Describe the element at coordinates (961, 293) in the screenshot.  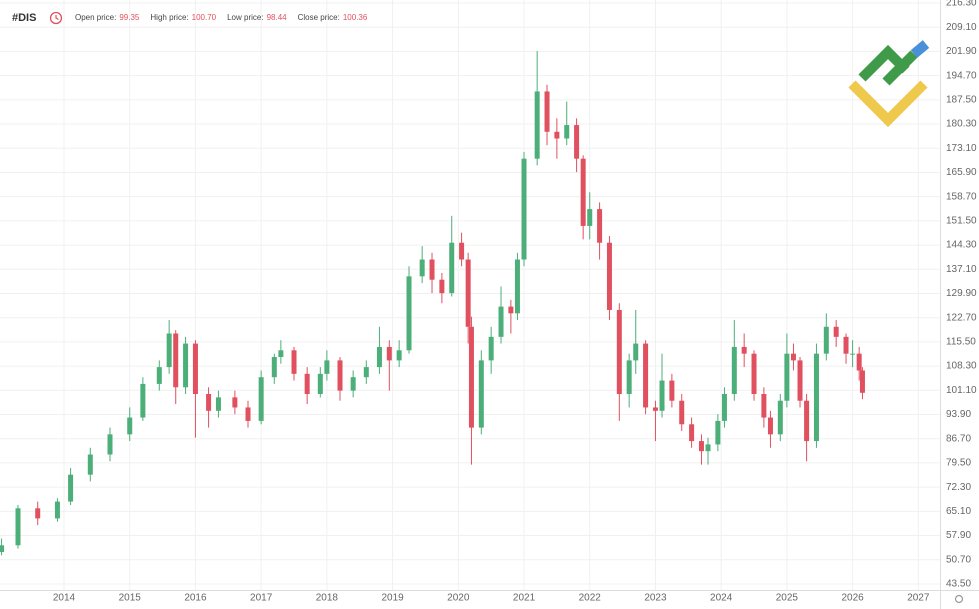
I see `y-tick-label: 129.90` at that location.